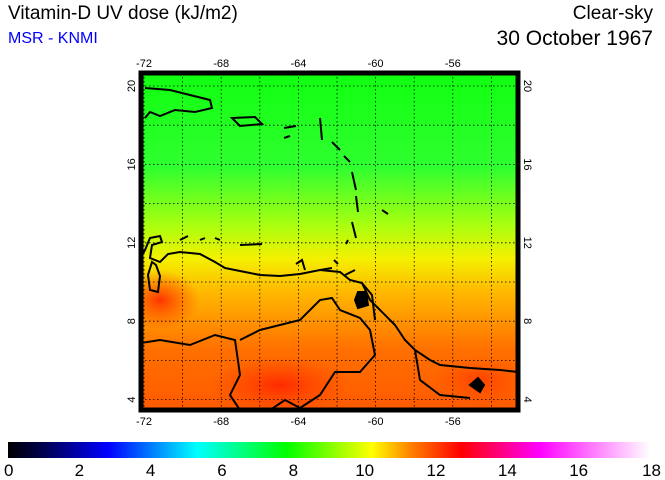 Image resolution: width=665 pixels, height=480 pixels. Describe the element at coordinates (298, 64) in the screenshot. I see `lon-label-top: -64` at that location.